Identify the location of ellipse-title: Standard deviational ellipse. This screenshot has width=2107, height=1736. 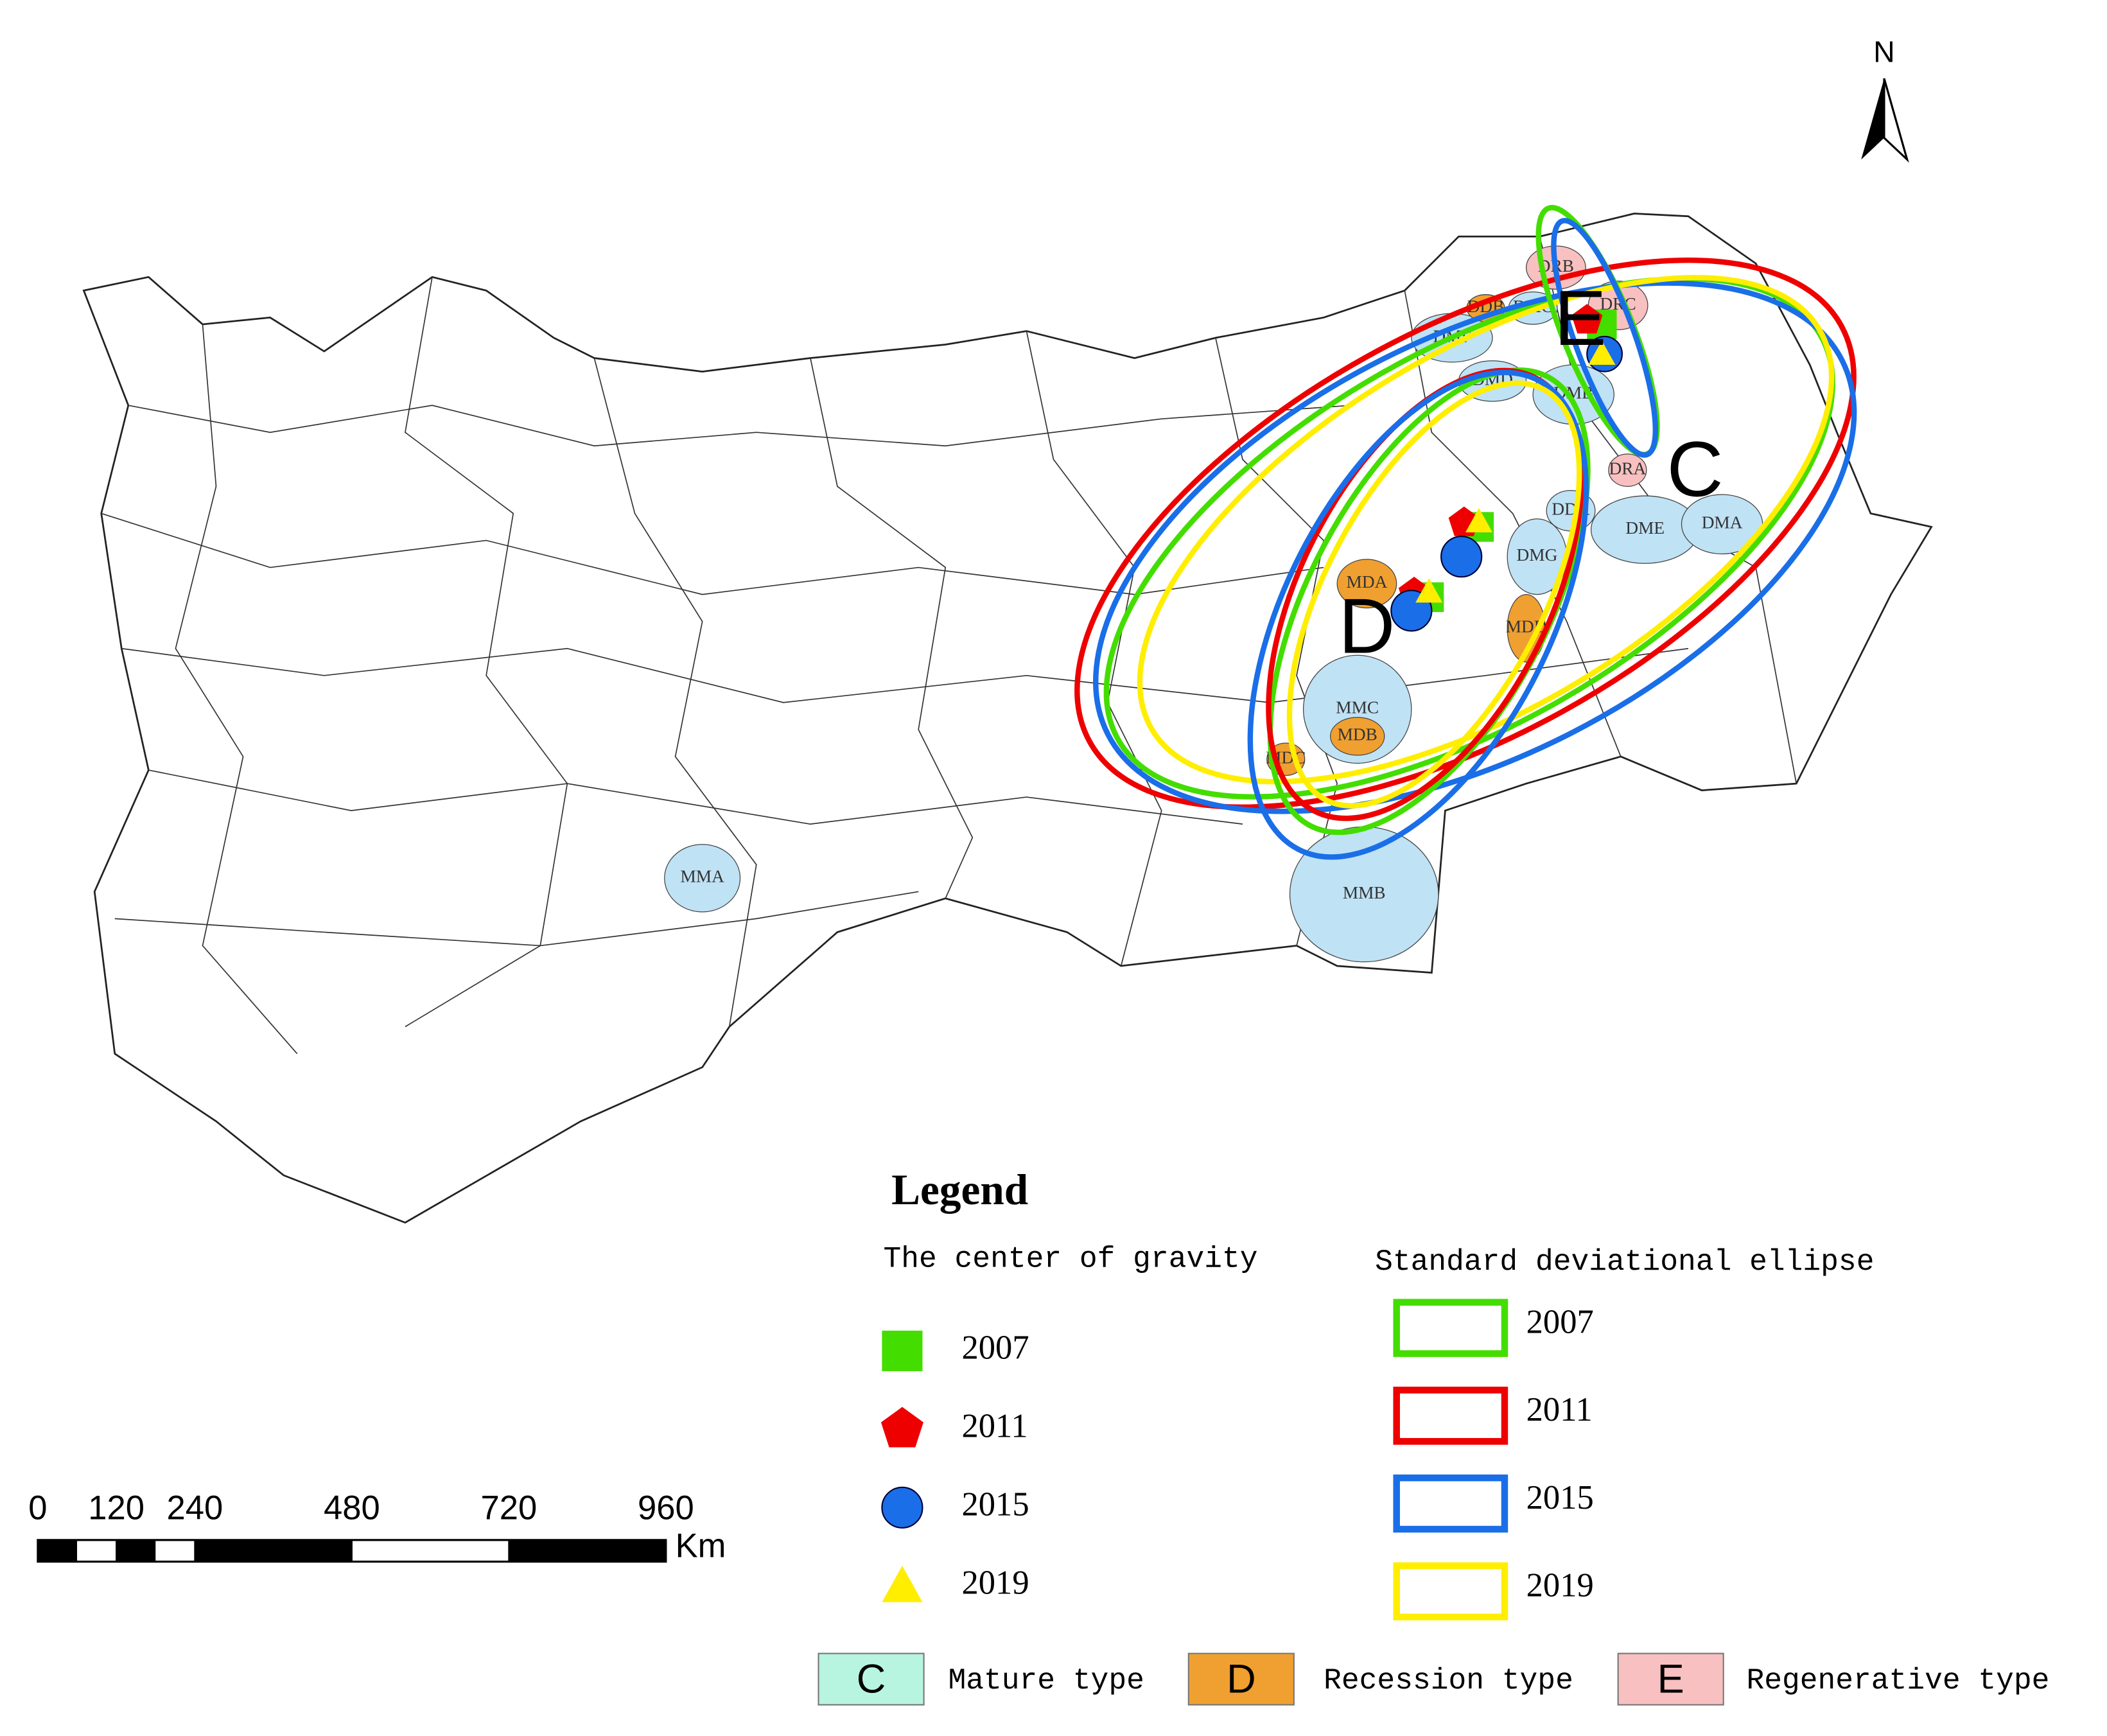
(1624, 1262).